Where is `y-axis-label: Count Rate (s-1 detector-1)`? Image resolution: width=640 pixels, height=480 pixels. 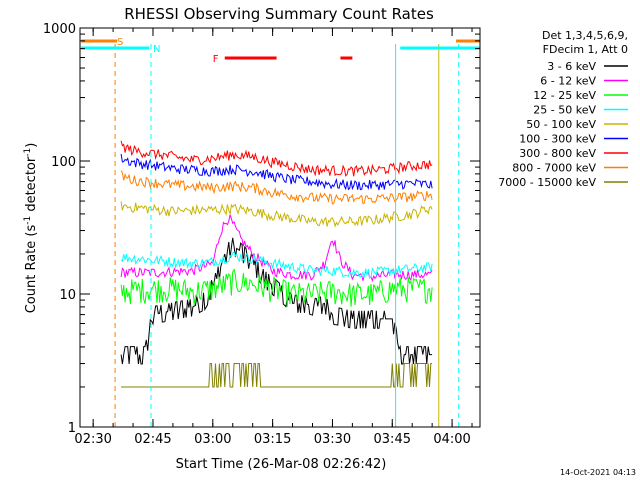
y-axis-label: Count Rate (s-1 detector-1) is located at coordinates (31, 228).